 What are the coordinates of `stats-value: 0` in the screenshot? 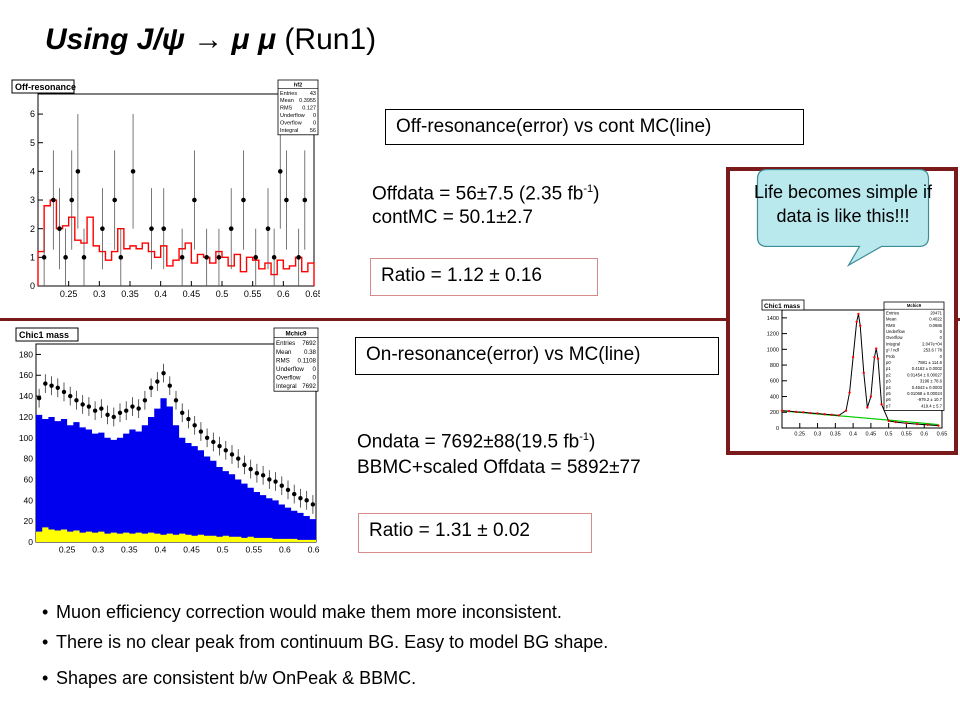 It's located at (941, 331).